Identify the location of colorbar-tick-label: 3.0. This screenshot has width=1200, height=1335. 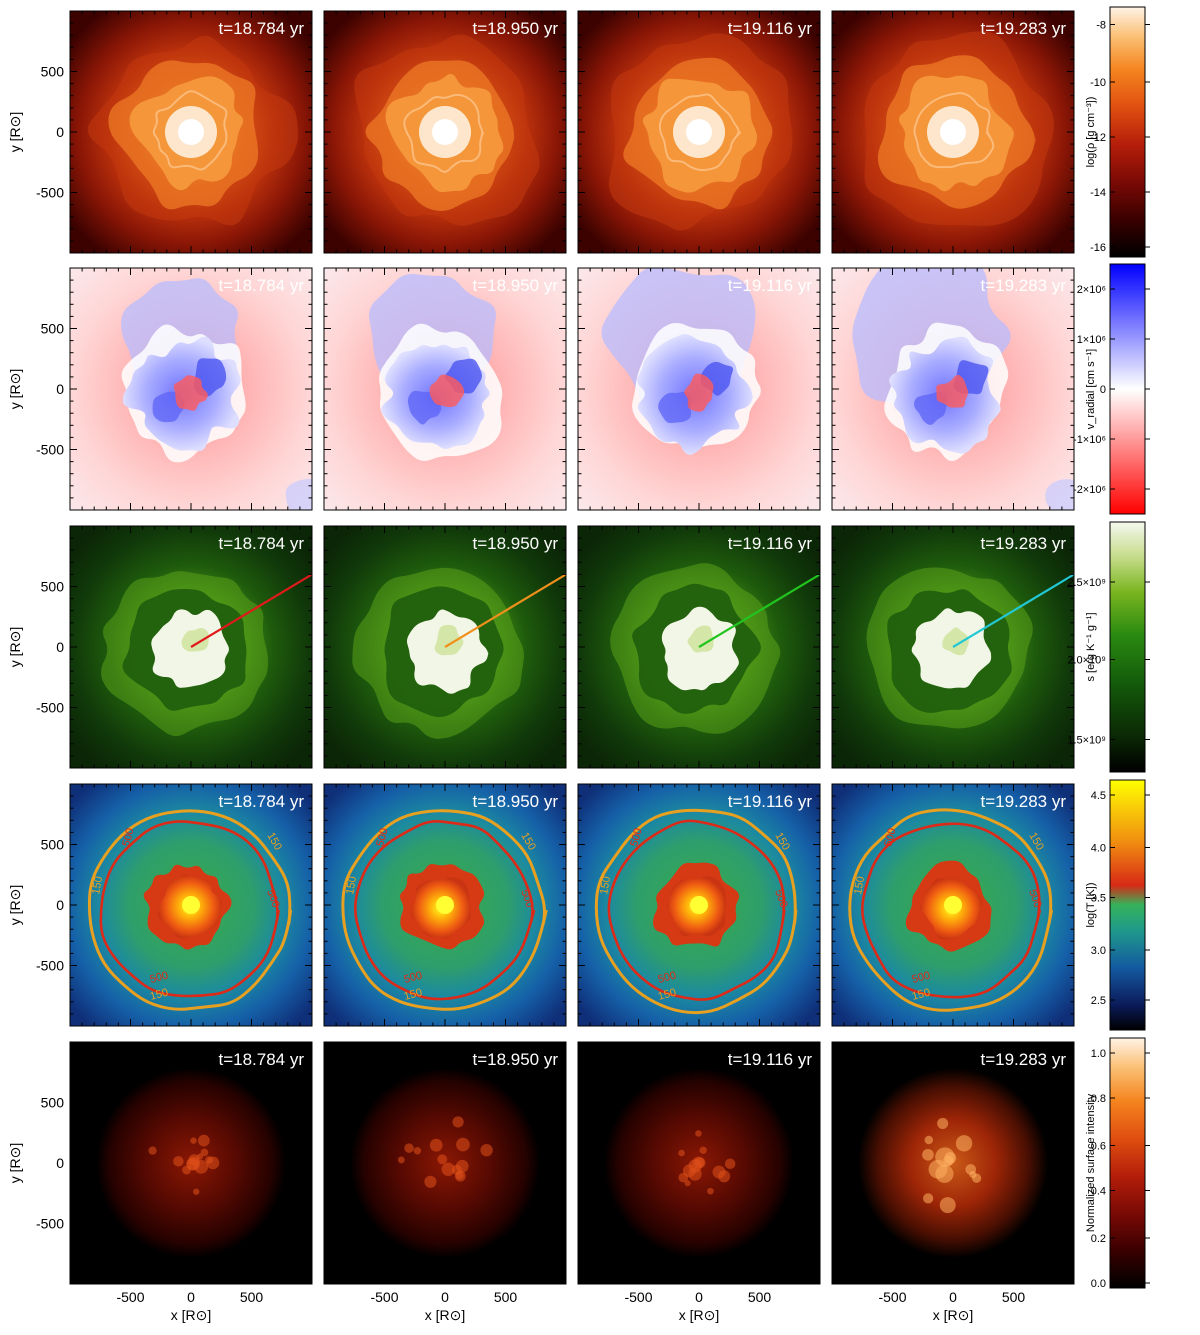
(1098, 951).